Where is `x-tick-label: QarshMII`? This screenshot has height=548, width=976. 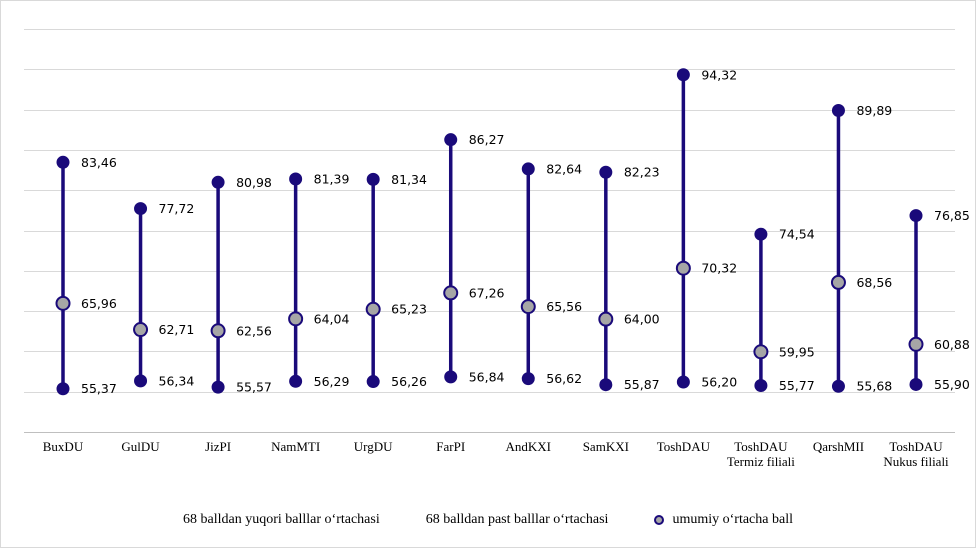
x-tick-label: QarshMII is located at coordinates (838, 446).